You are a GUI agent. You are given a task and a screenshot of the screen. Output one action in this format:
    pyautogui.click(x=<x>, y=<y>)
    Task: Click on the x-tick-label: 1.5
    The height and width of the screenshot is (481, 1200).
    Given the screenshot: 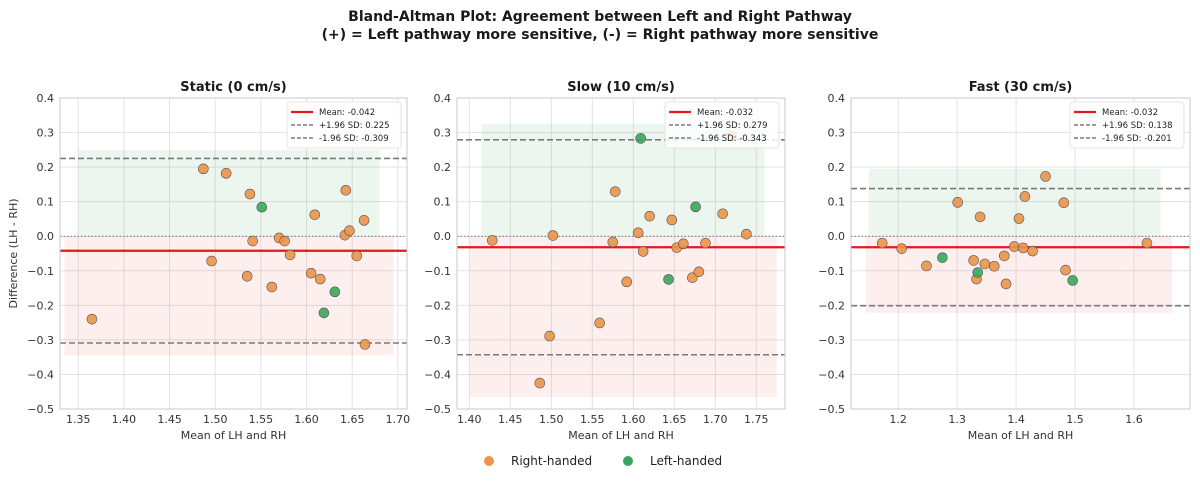 What is the action you would take?
    pyautogui.click(x=1075, y=419)
    